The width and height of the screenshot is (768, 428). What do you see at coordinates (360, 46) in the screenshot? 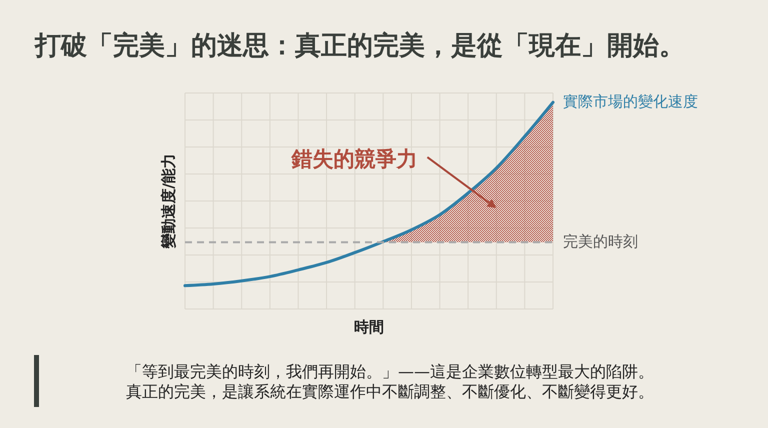
I see `chart-title: 打破「完美」的迷思：真正的完美，是從「現在」開始。` at bounding box center [360, 46].